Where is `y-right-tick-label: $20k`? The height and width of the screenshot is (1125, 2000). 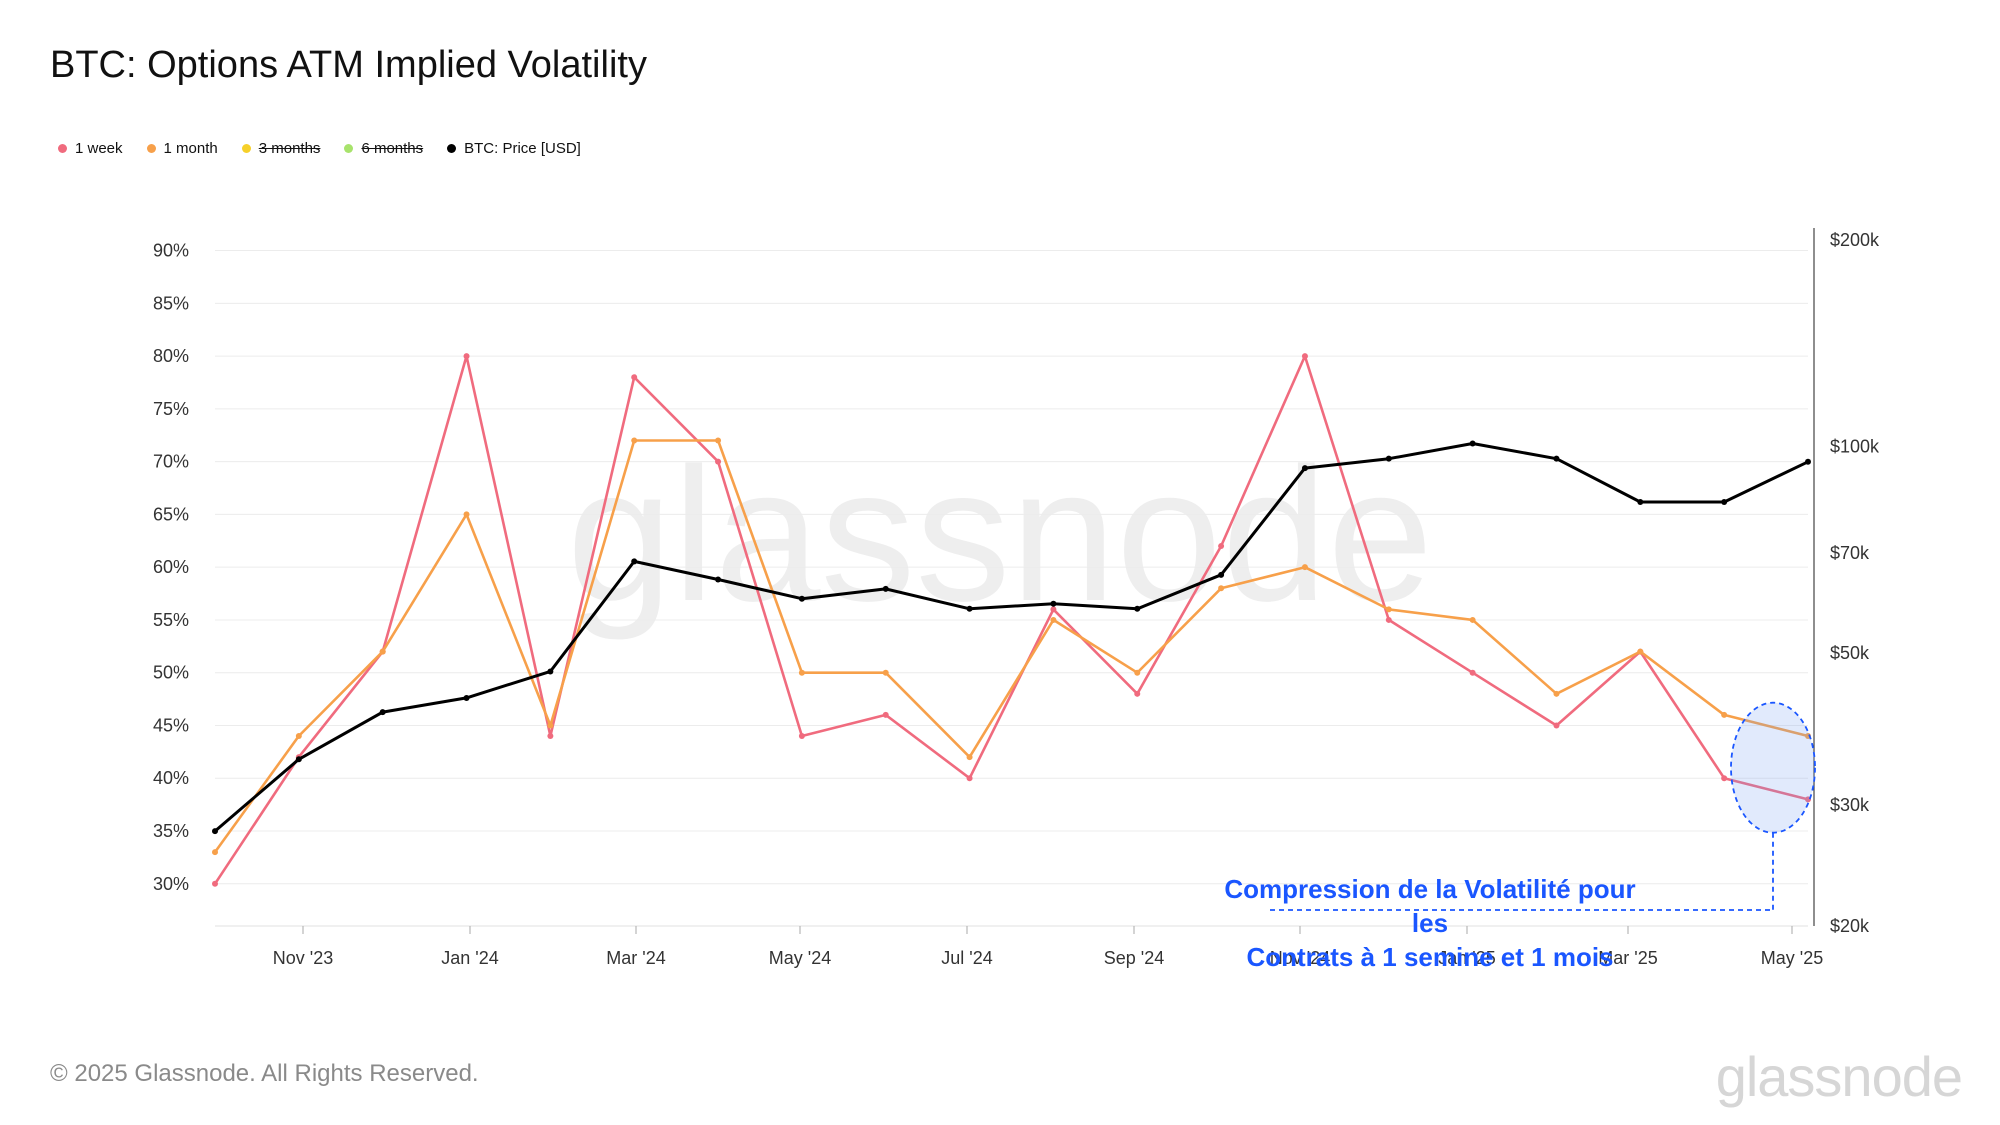 y-right-tick-label: $20k is located at coordinates (1850, 926).